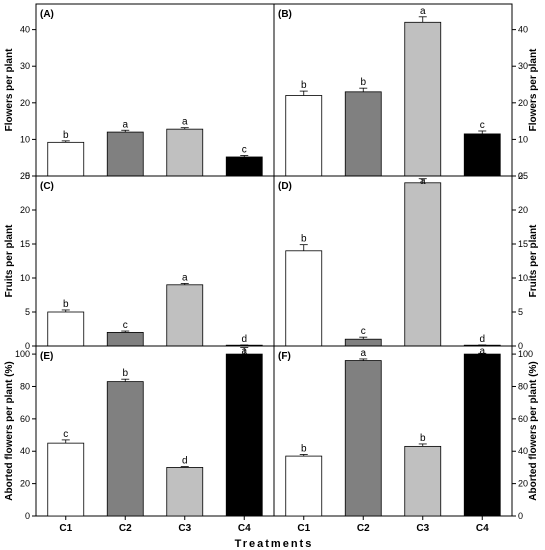 The height and width of the screenshot is (550, 545). Describe the element at coordinates (25, 210) in the screenshot. I see `panel-c-ytick-label: 20` at that location.